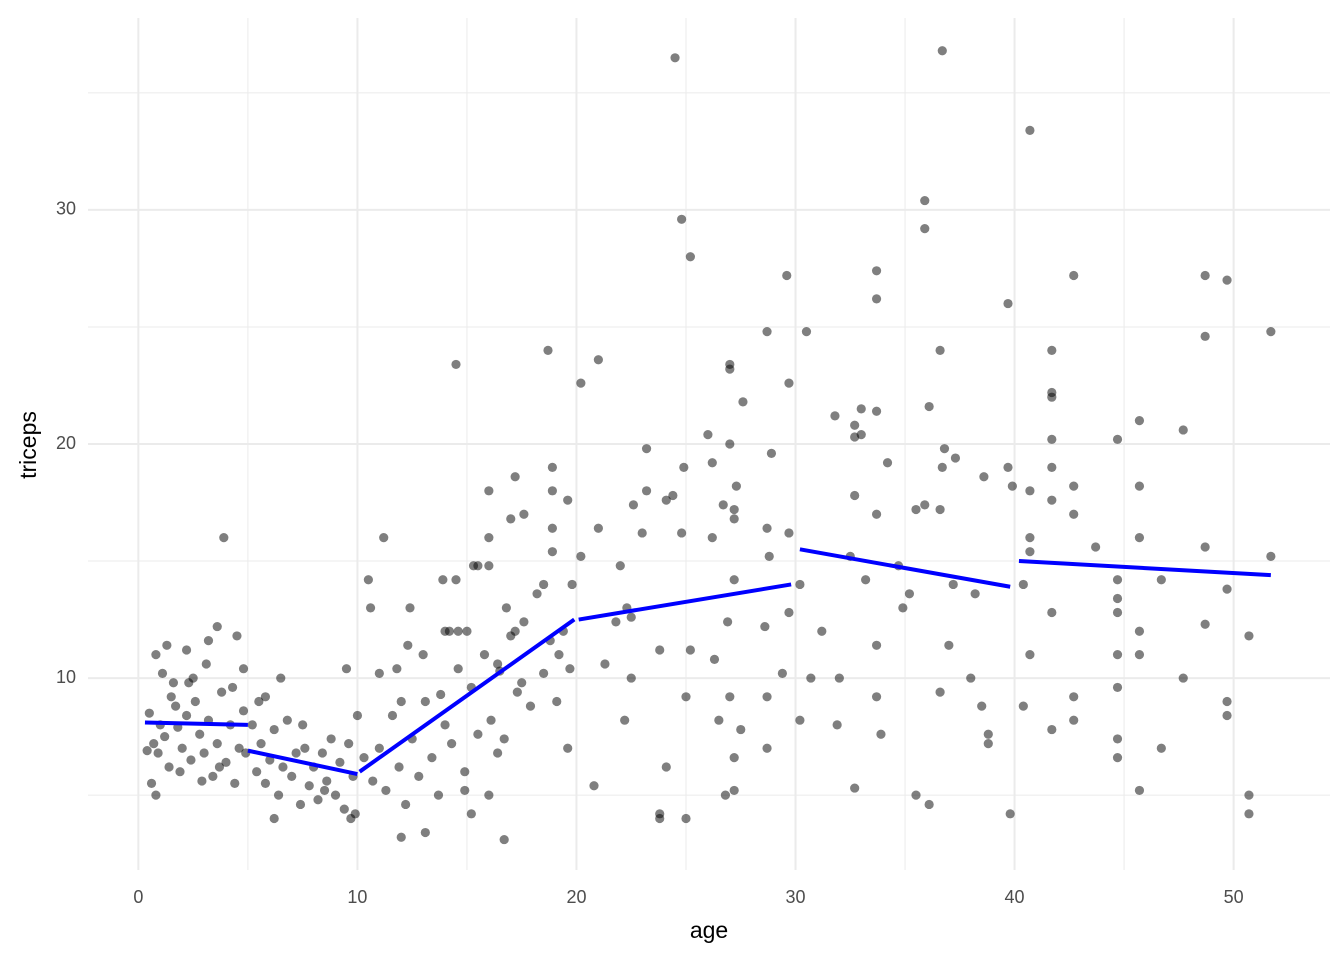 This screenshot has width=1344, height=960. I want to click on y-tick-label: 30, so click(66, 209).